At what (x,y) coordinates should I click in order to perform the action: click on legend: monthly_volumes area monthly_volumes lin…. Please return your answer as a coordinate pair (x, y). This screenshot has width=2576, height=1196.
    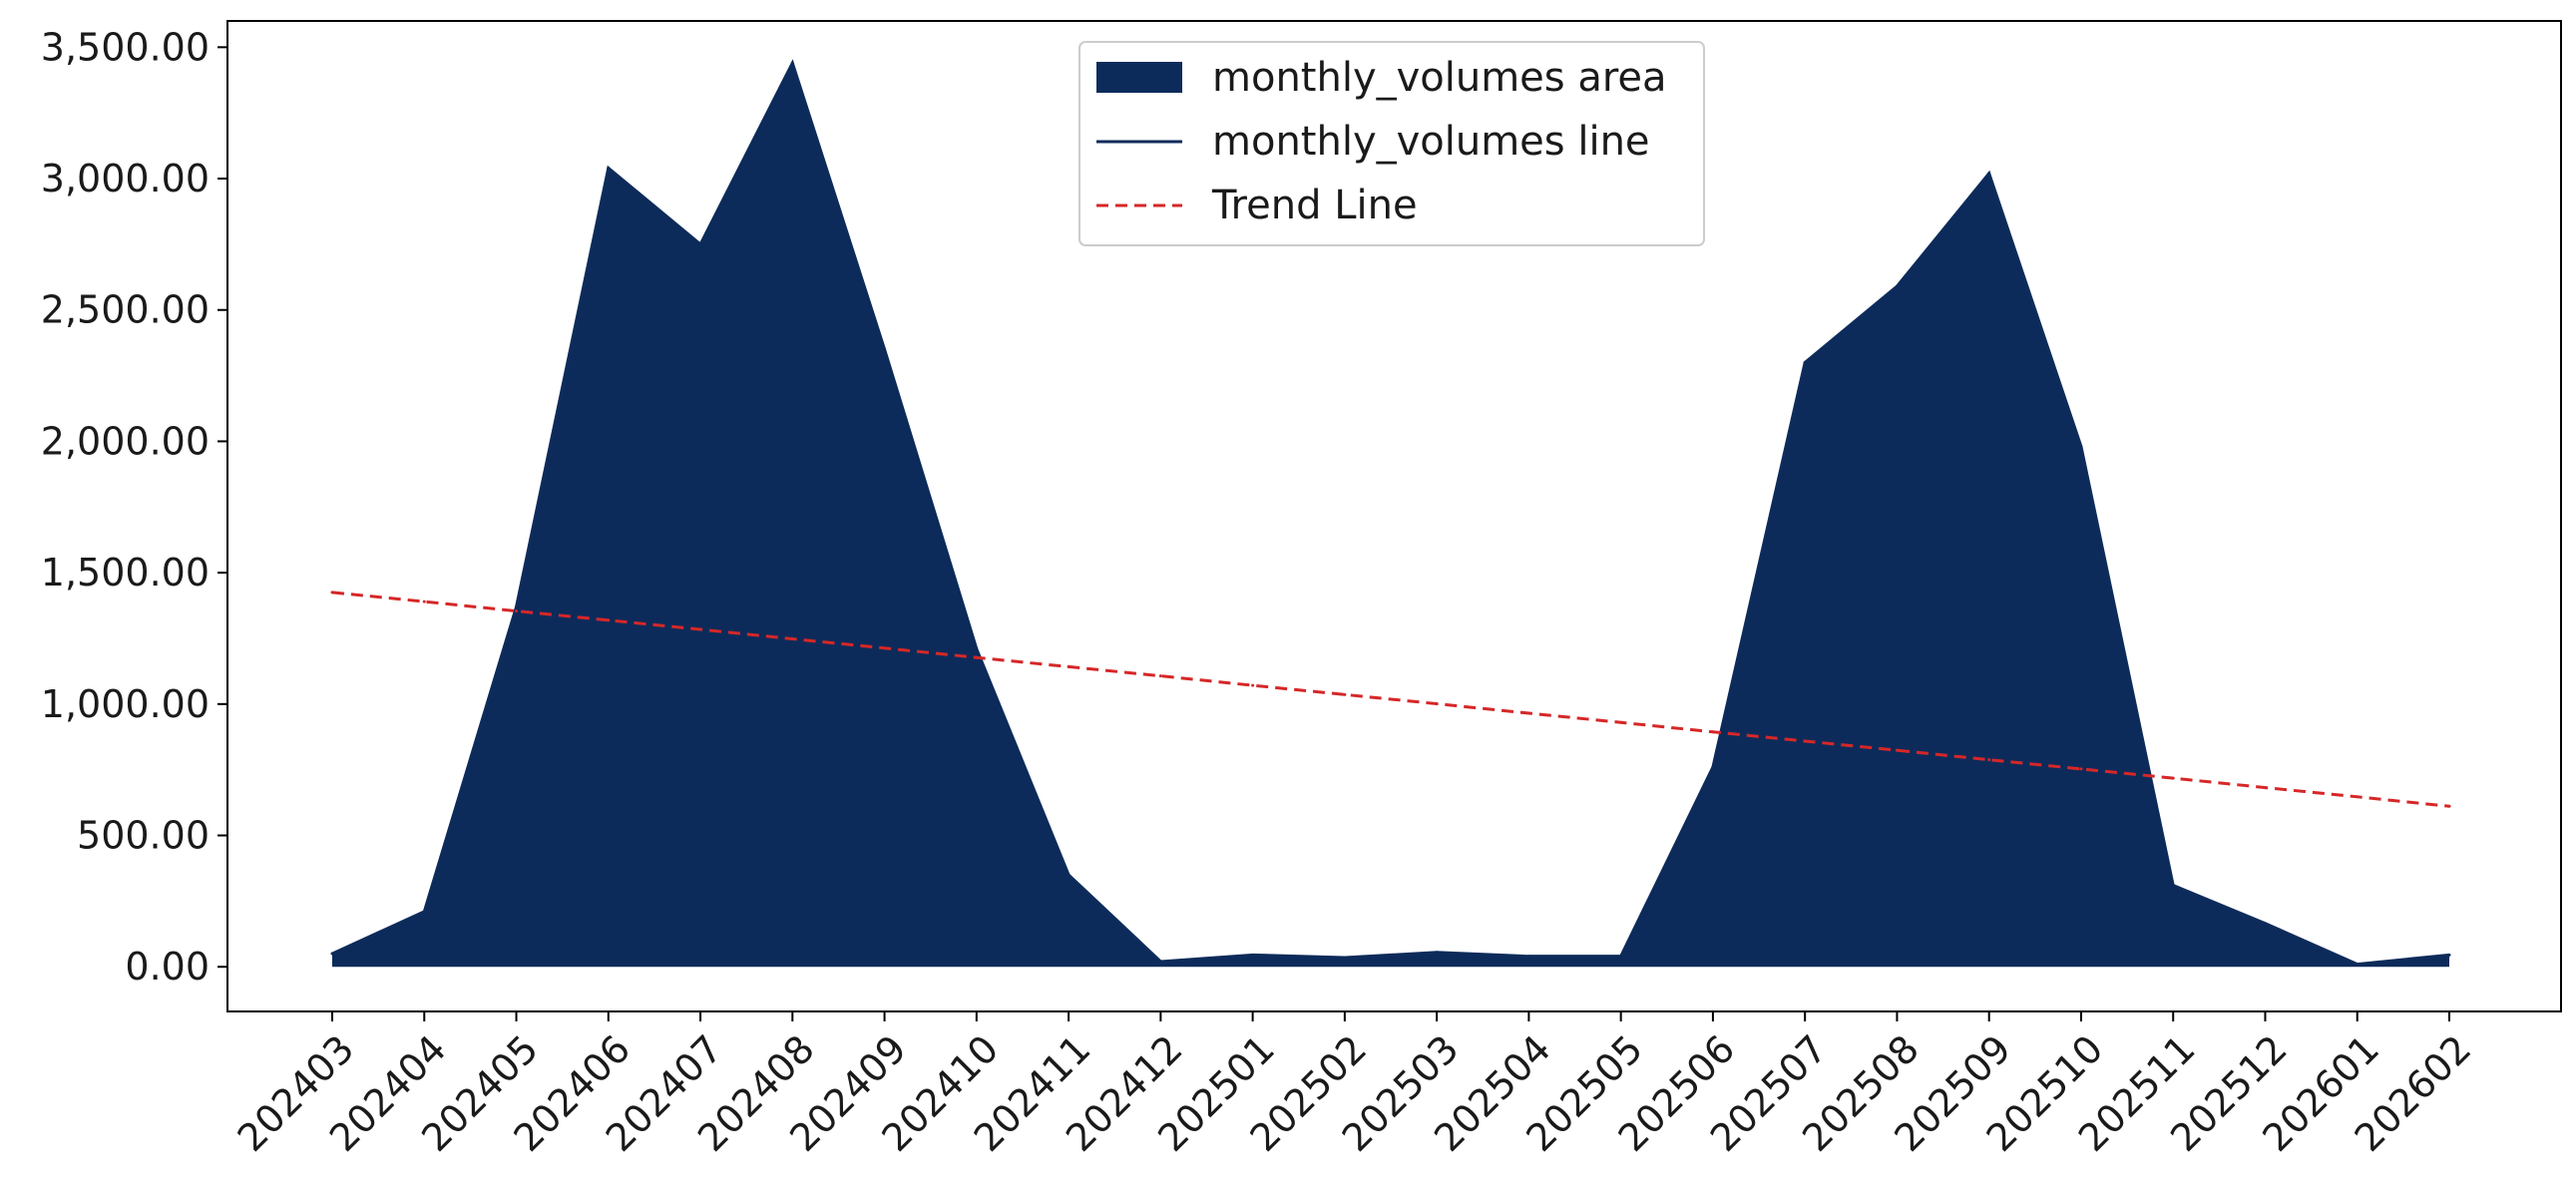
    Looking at the image, I should click on (1391, 143).